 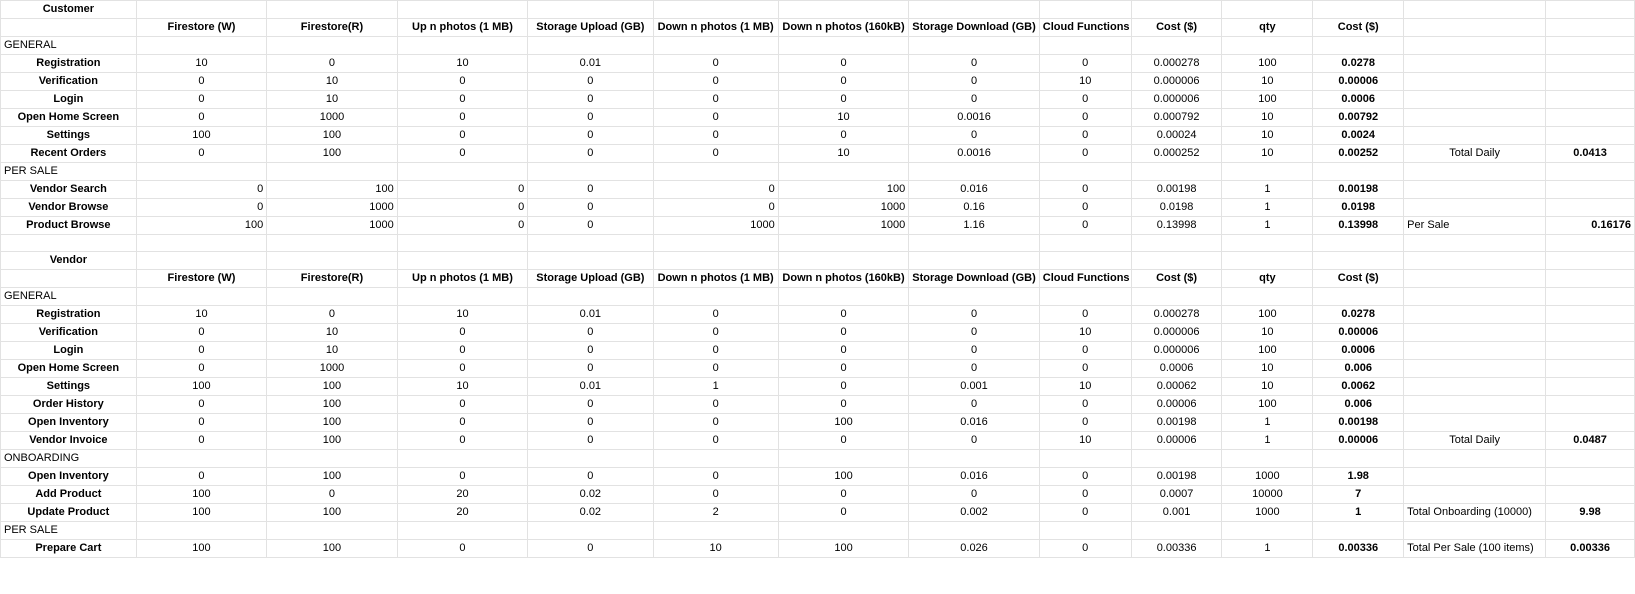 I want to click on row-label: Product Browse, so click(x=68, y=225).